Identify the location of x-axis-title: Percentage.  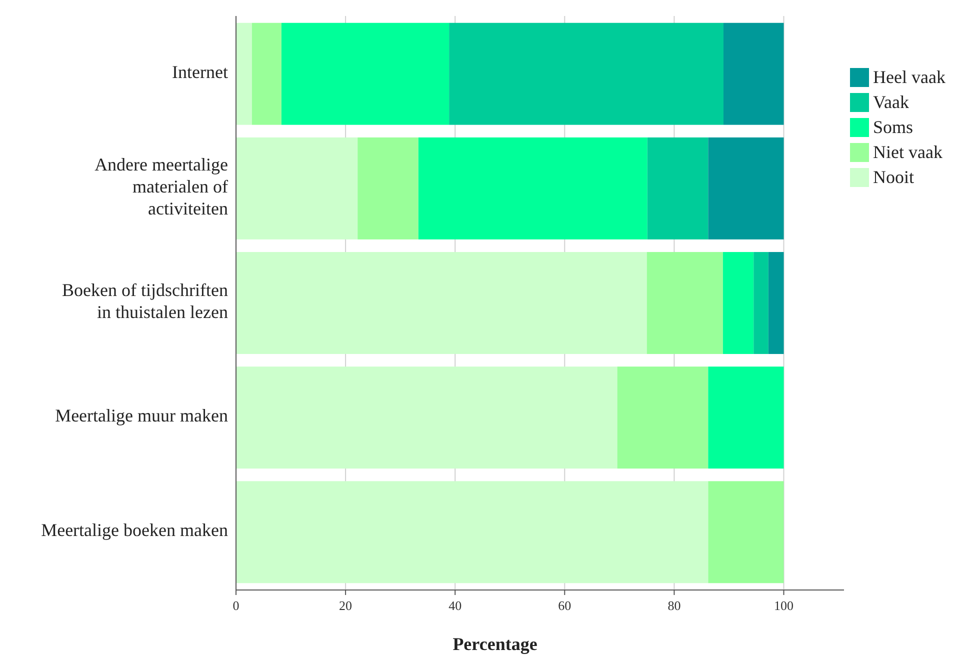
(495, 644).